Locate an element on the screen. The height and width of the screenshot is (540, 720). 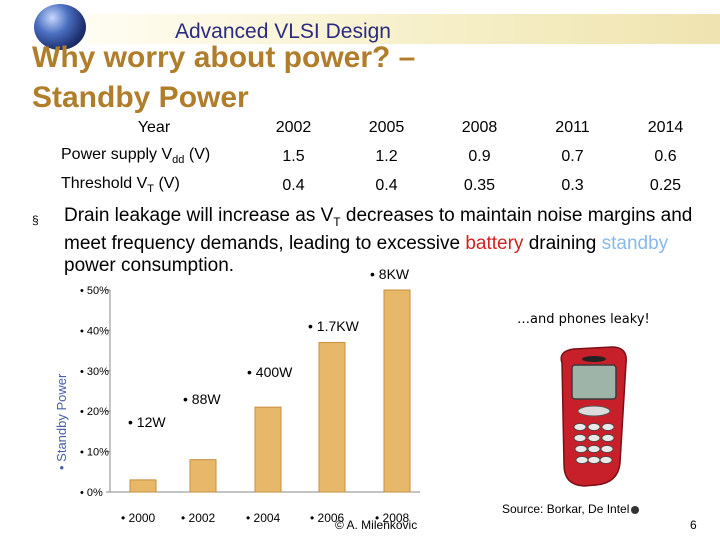
table-header-row: Year 2002 2005 2008 2011 2014 is located at coordinates (383, 127).